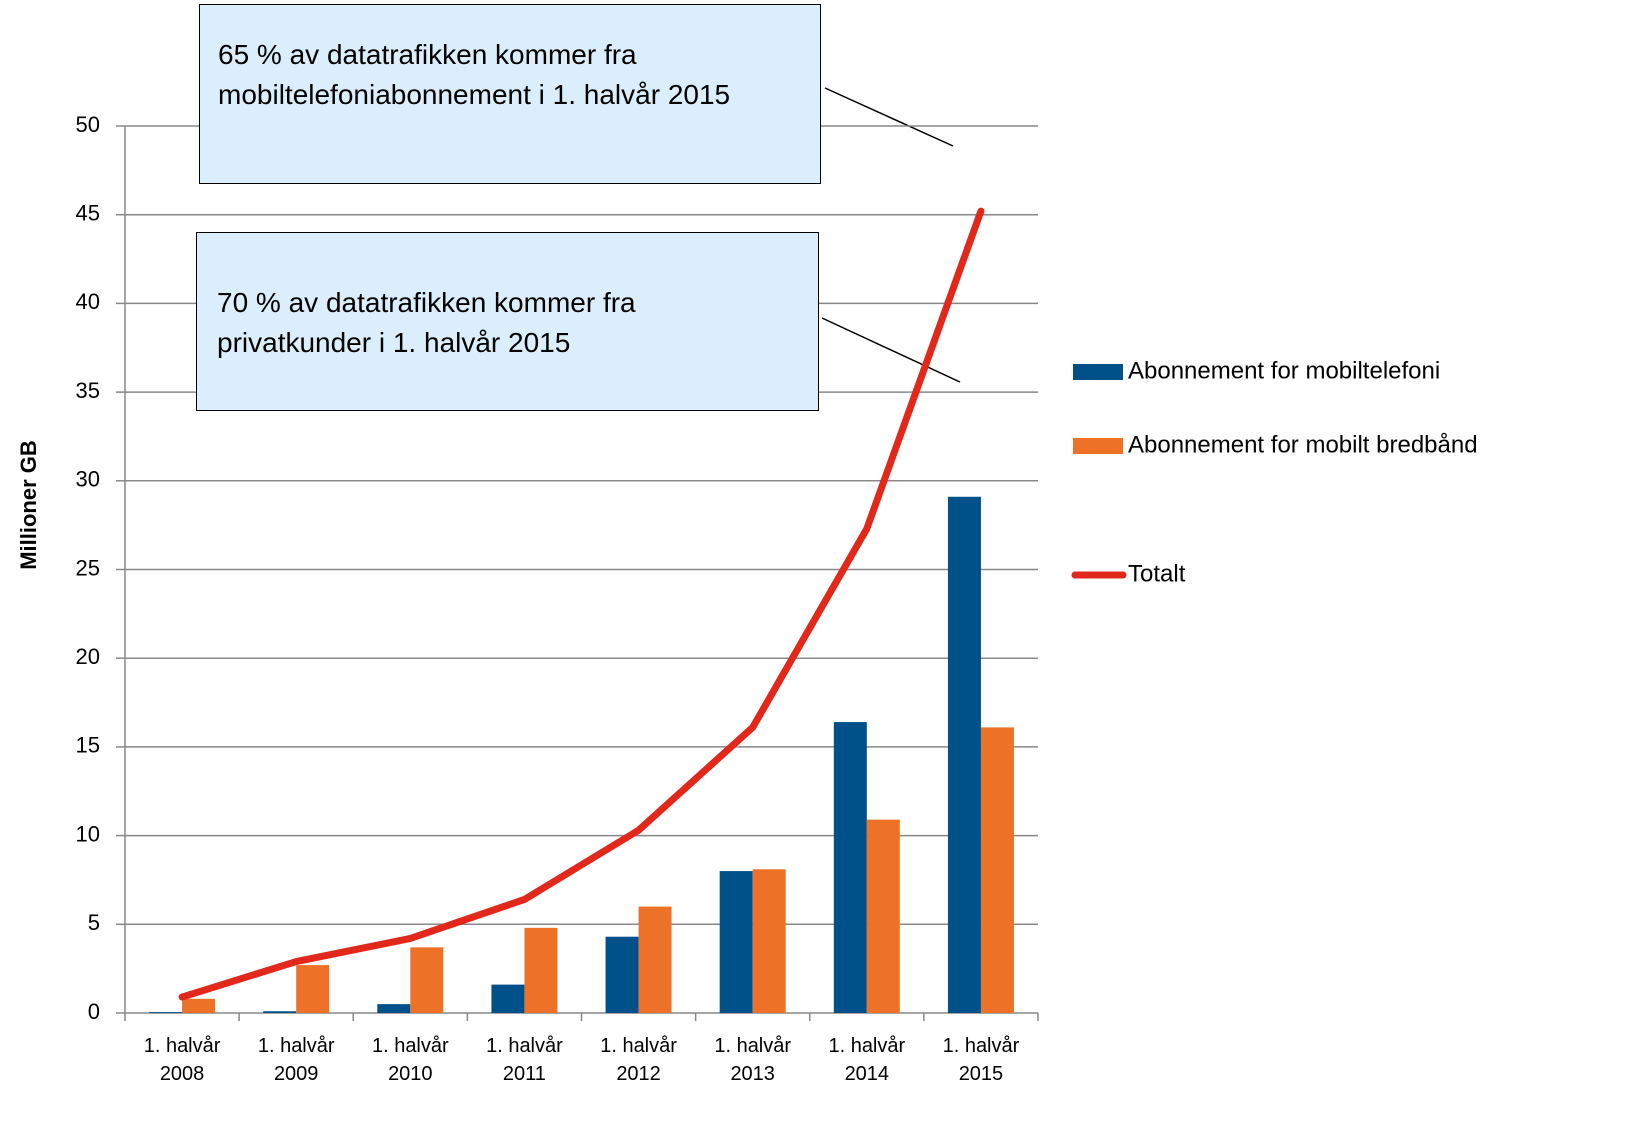  I want to click on y-axis-title: Millioner GB, so click(28, 505).